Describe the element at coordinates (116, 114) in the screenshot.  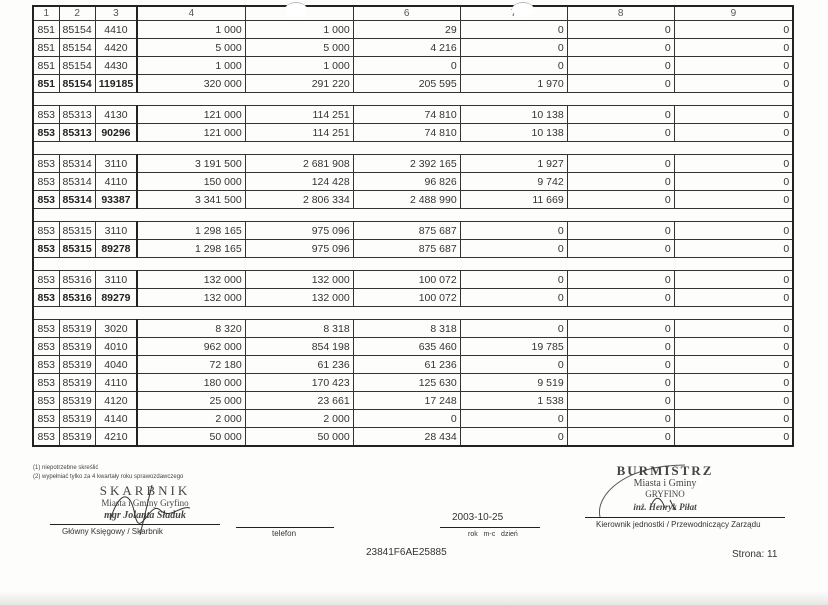
I see `table-cell: 4130` at that location.